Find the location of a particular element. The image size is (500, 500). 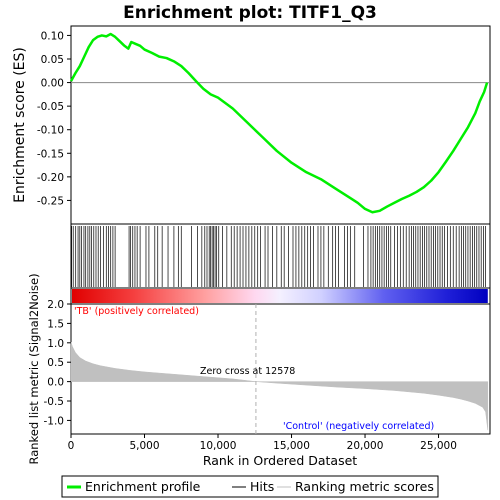

metric-y-tick-label: 0.5 is located at coordinates (55, 363).